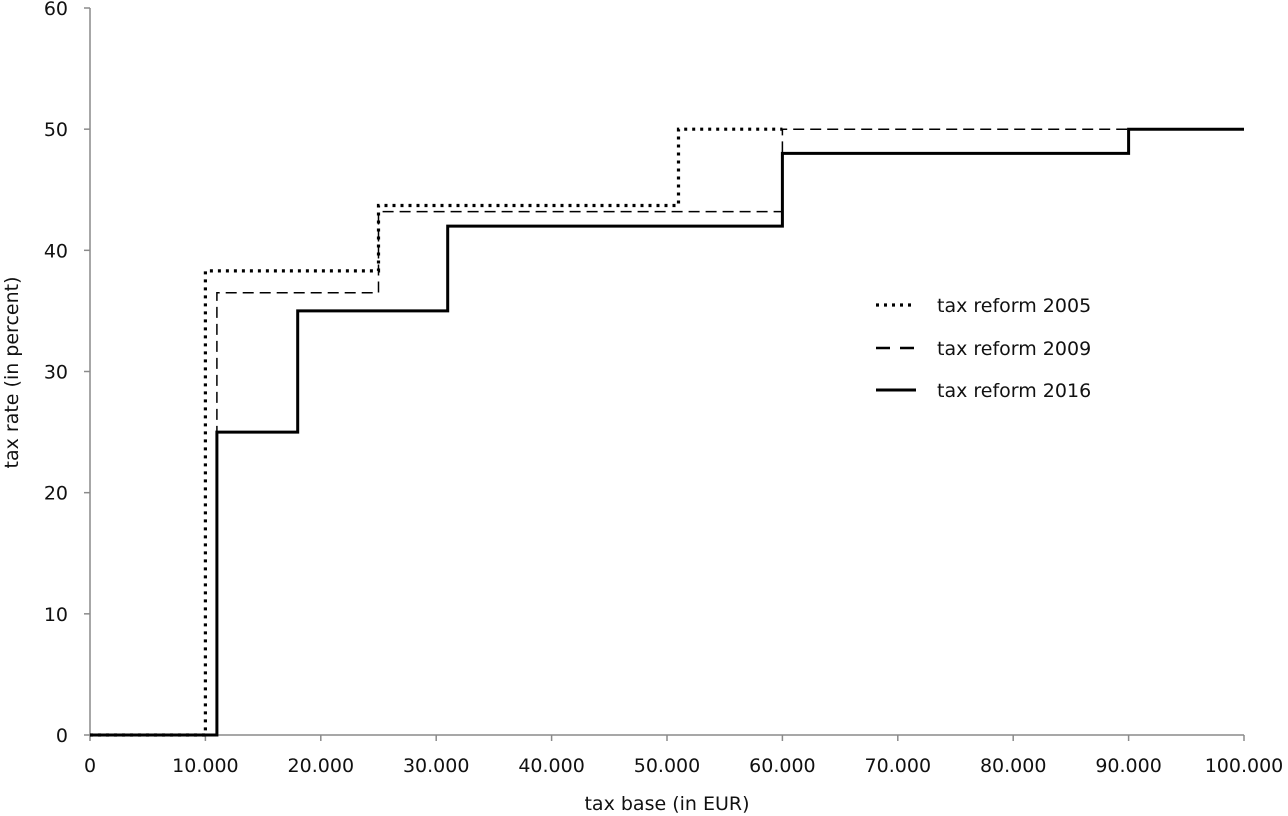 The image size is (1288, 816). I want to click on y-tick-label: 20, so click(56, 494).